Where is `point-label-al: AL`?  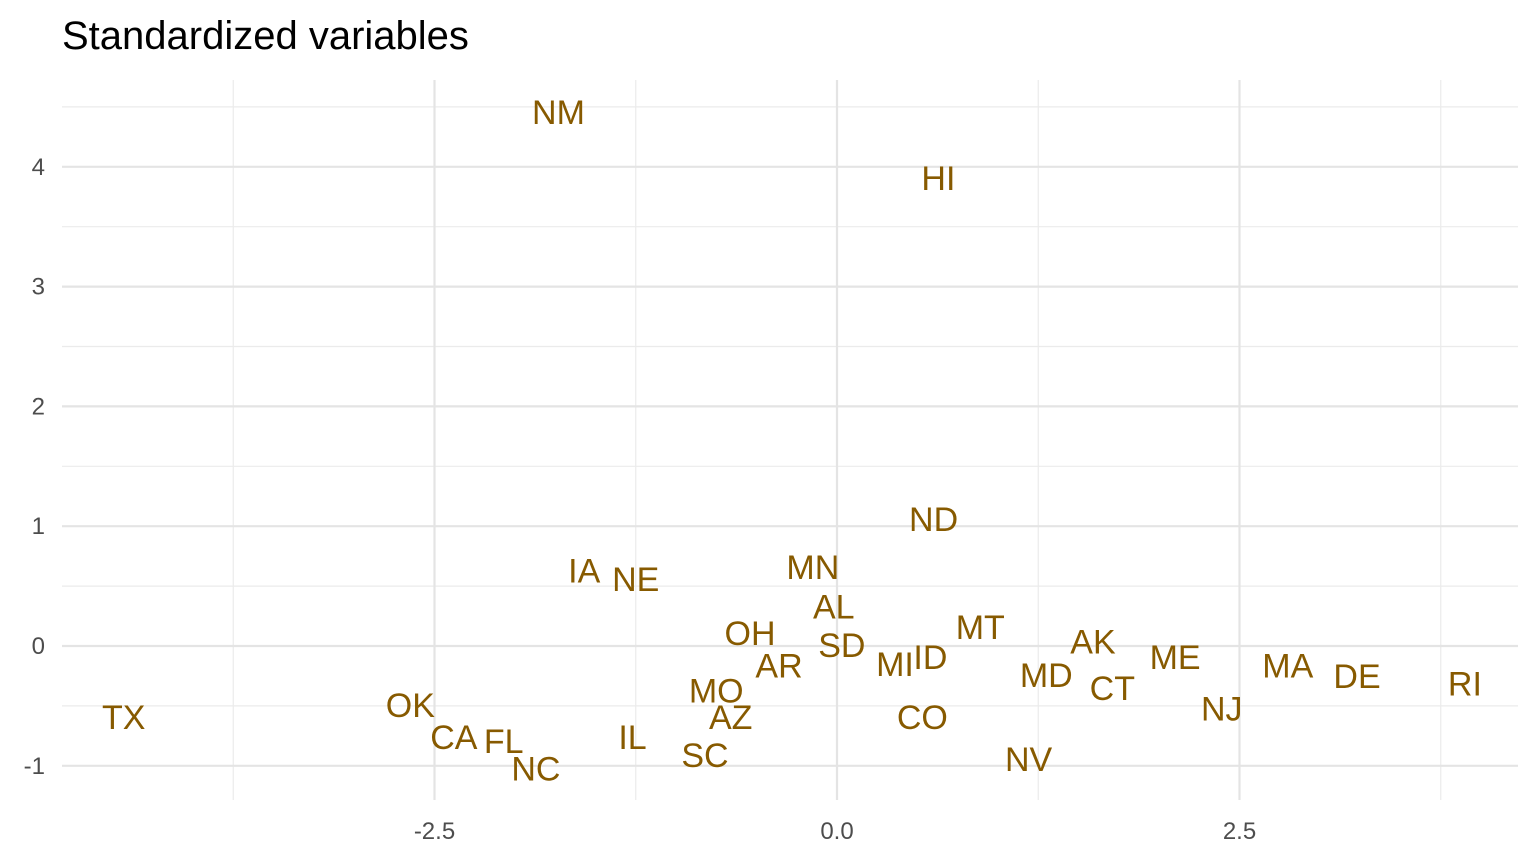 point-label-al: AL is located at coordinates (834, 608).